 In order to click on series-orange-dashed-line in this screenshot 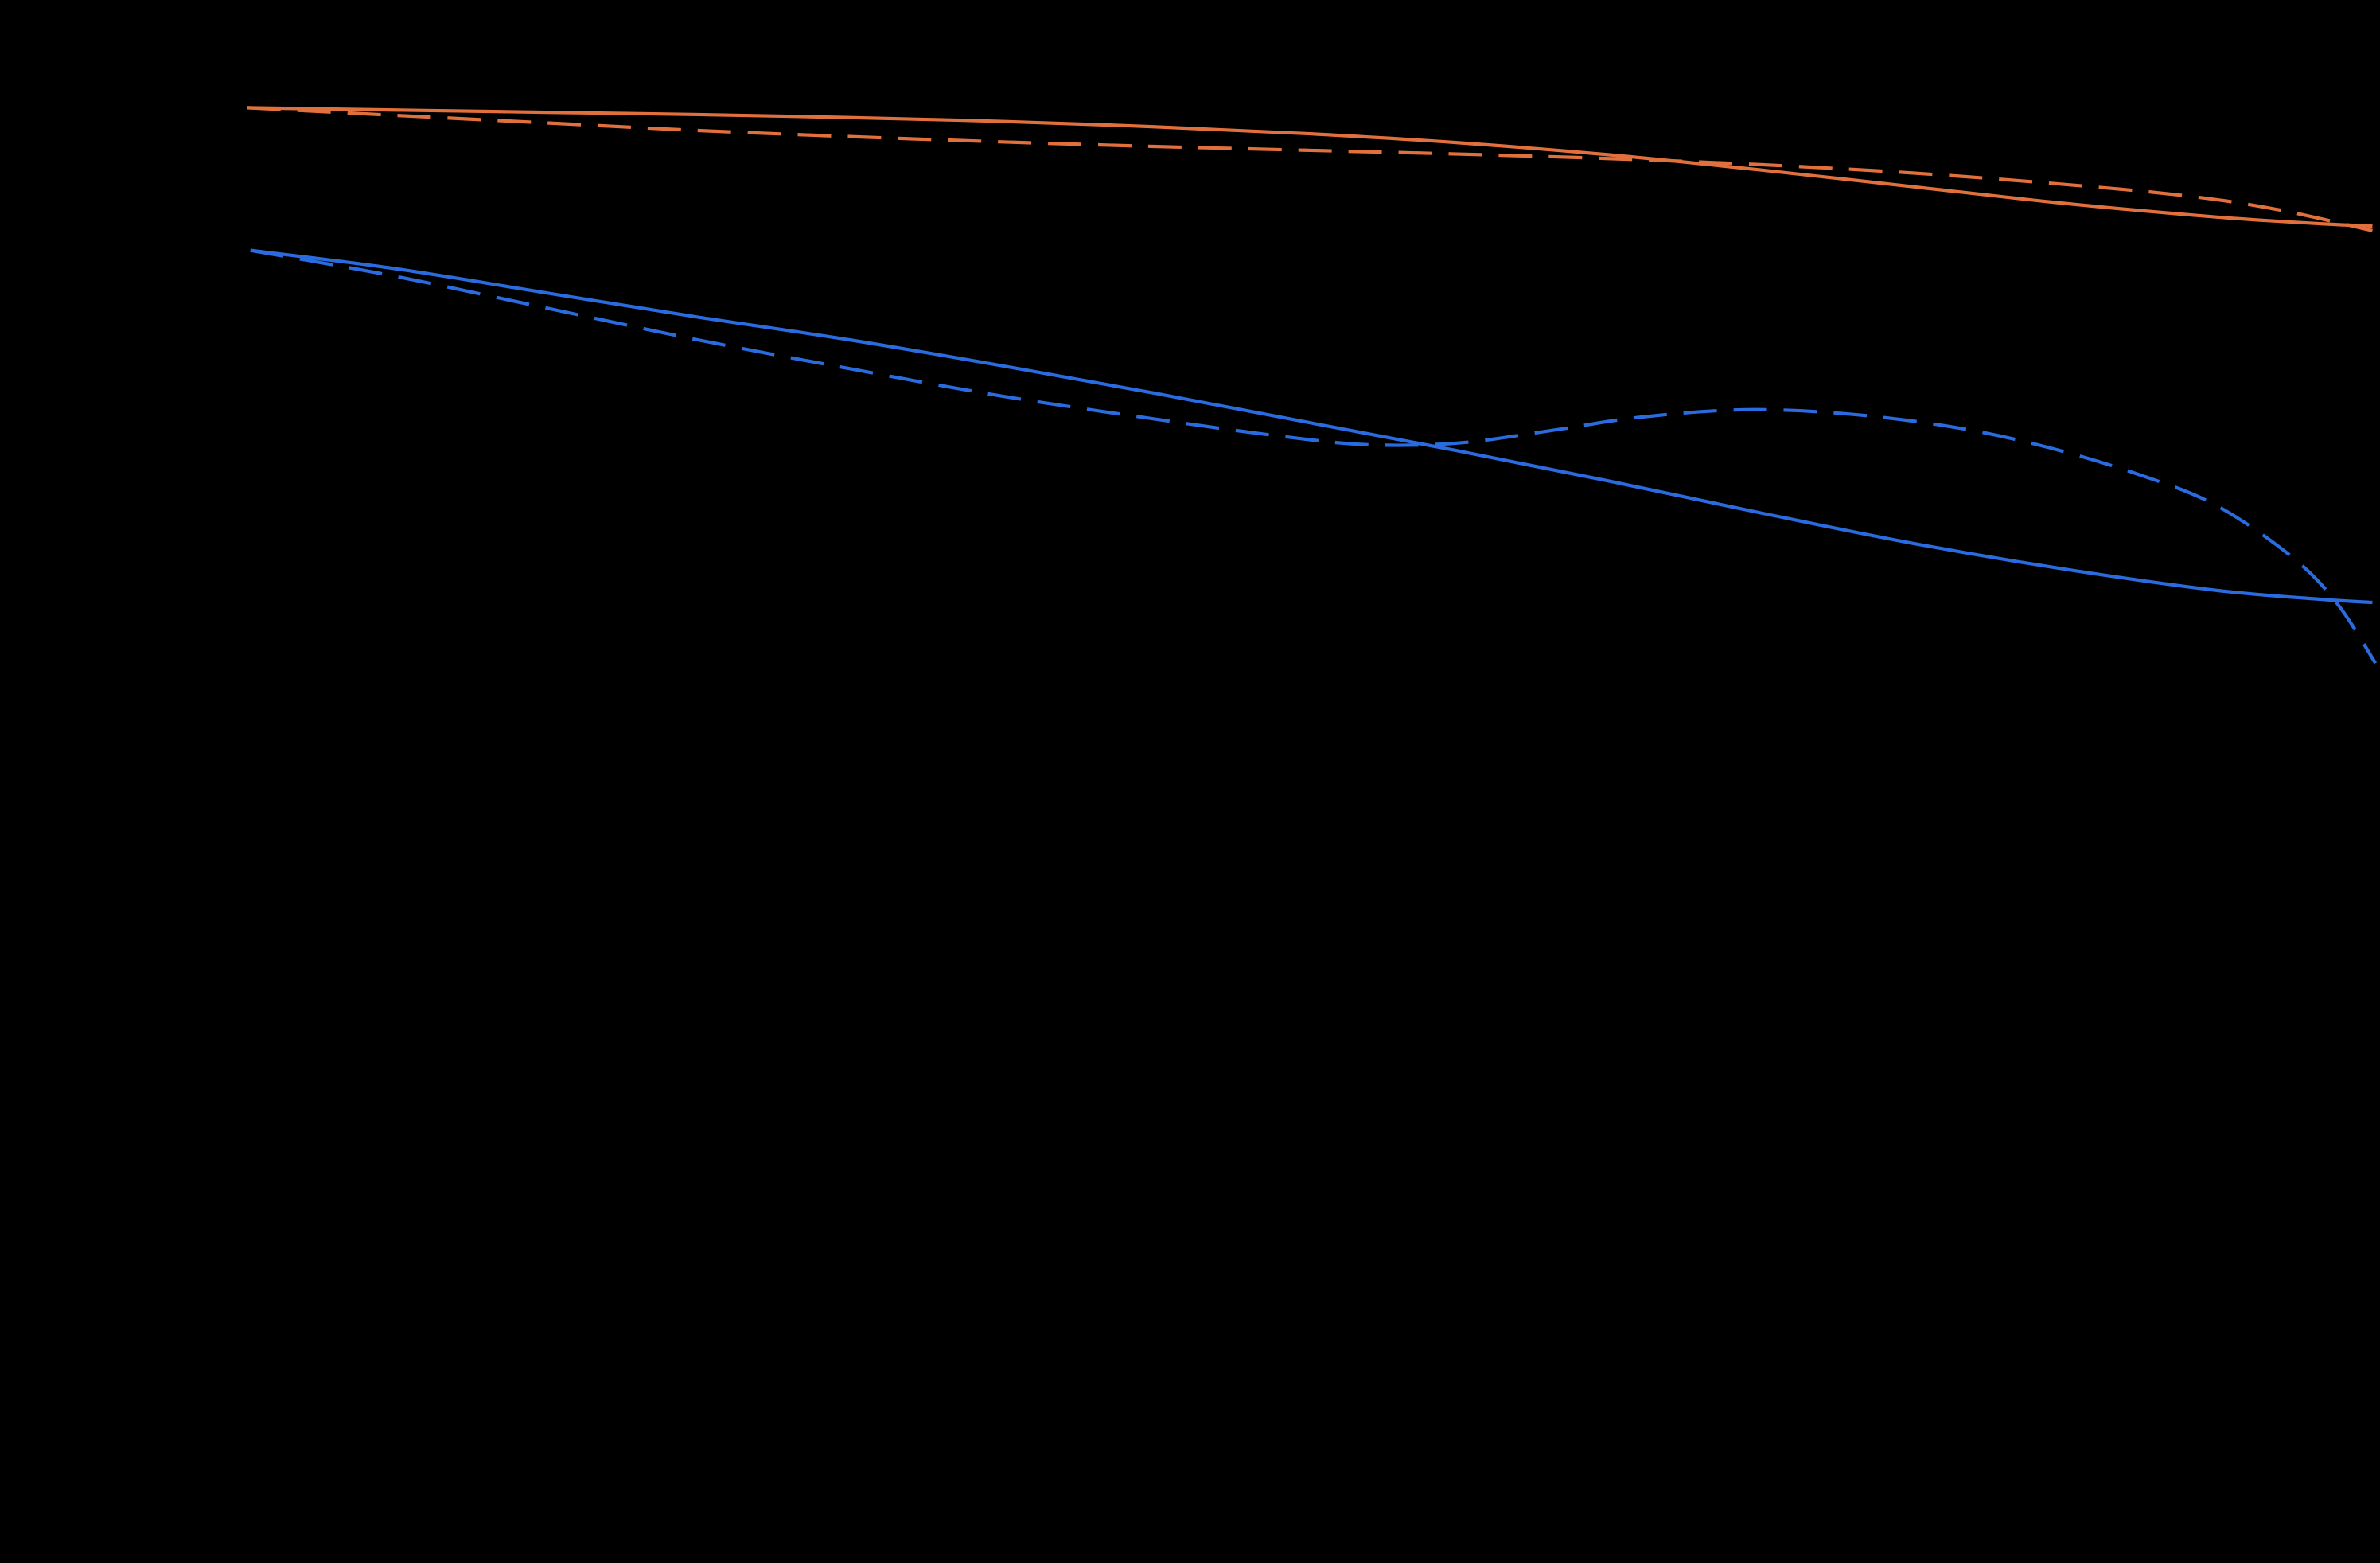, I will do `click(1310, 169)`.